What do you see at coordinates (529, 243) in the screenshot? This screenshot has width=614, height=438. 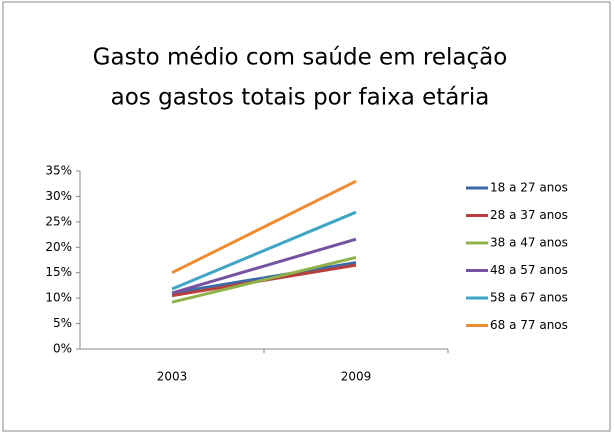 I see `legend-label: 38 a 47 anos` at bounding box center [529, 243].